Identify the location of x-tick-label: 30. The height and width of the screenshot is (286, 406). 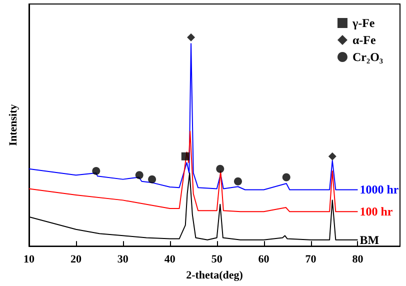
(123, 260).